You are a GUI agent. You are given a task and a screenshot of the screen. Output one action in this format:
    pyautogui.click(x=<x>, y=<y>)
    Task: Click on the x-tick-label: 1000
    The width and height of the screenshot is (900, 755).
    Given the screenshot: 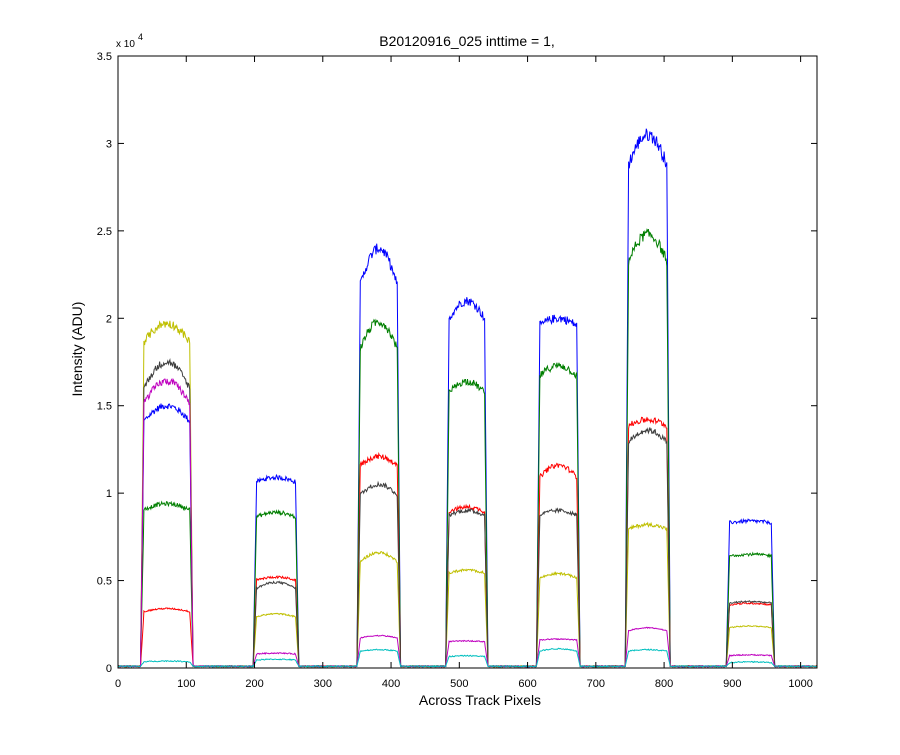 What is the action you would take?
    pyautogui.click(x=800, y=684)
    